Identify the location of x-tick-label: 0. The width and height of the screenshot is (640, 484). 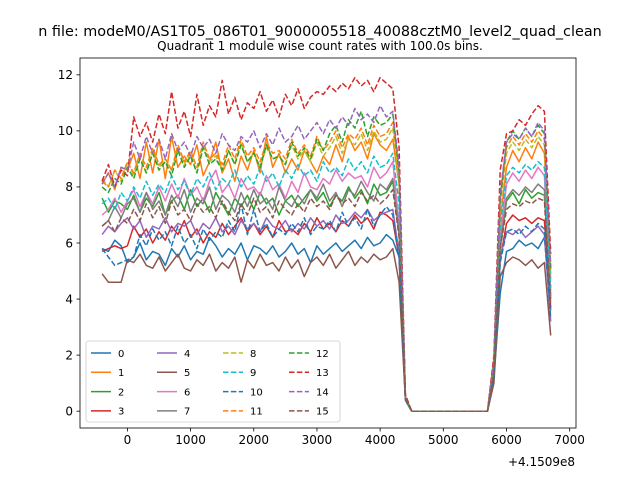
(128, 440).